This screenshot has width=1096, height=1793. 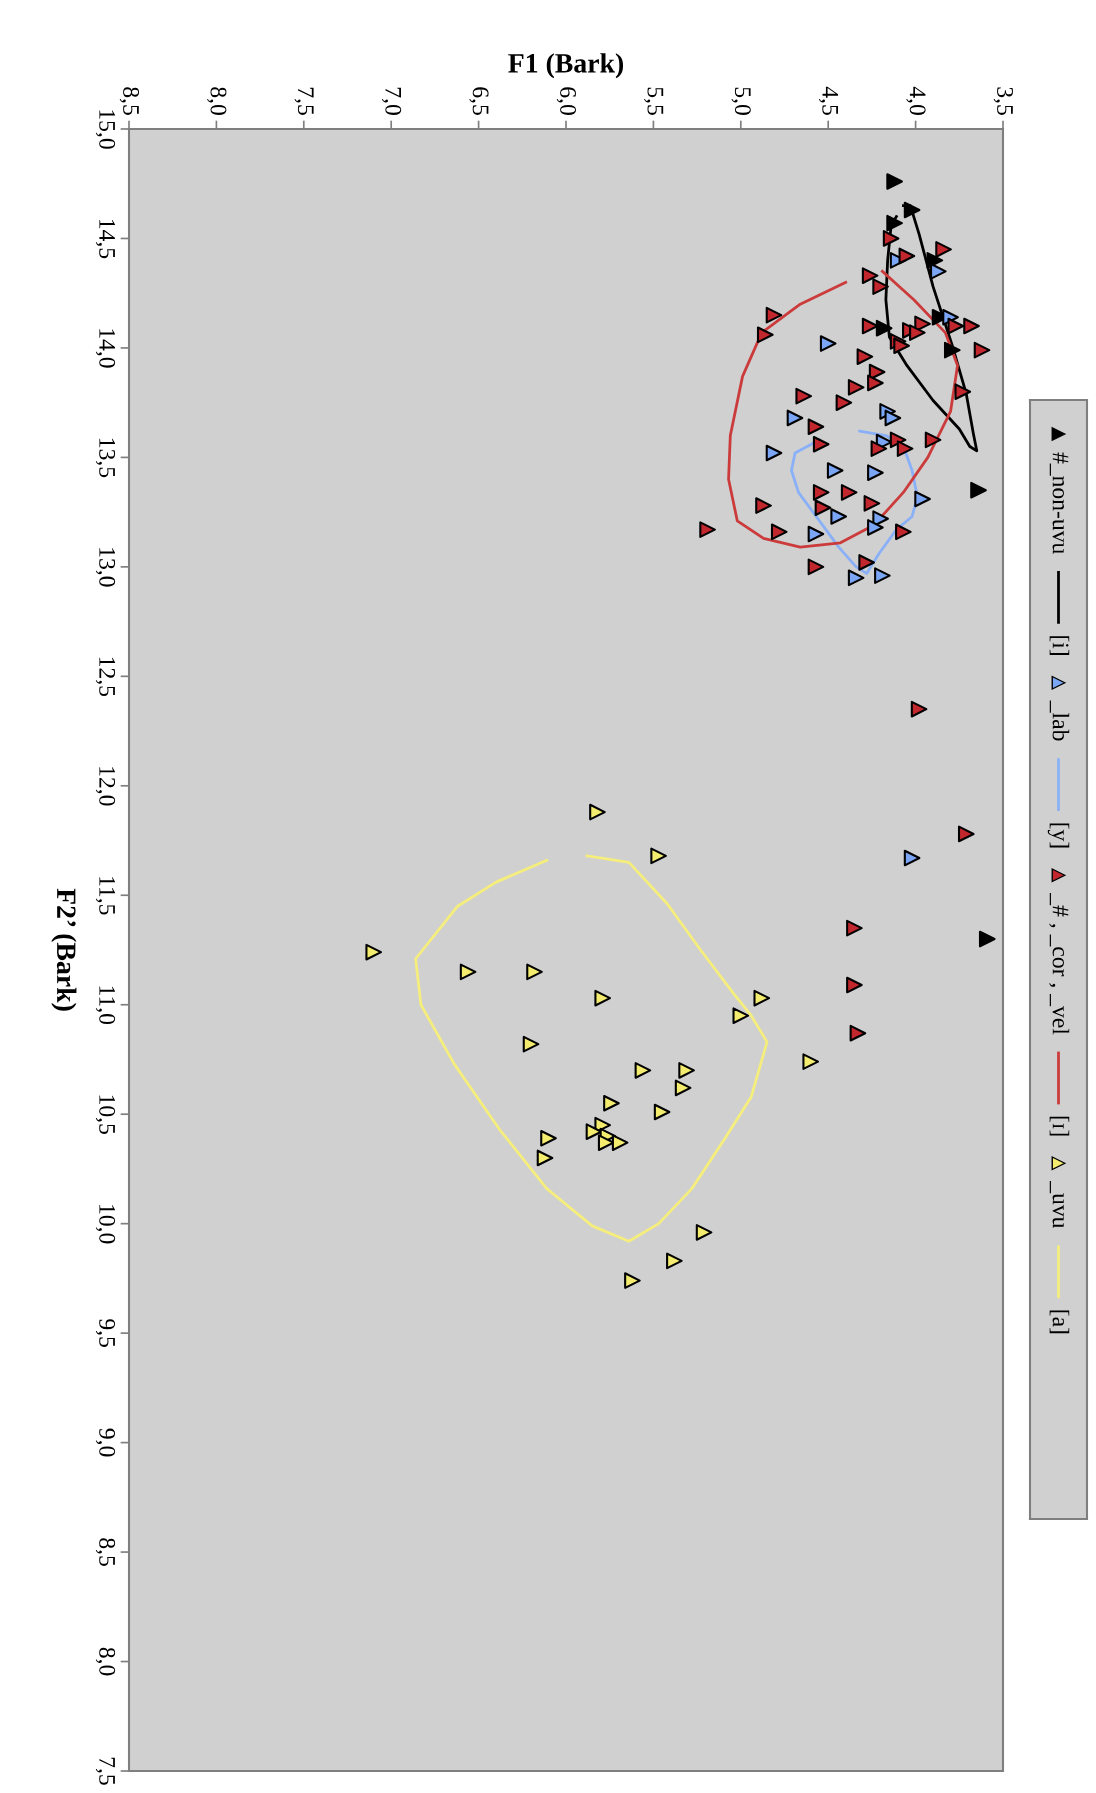 What do you see at coordinates (105, 896) in the screenshot?
I see `y-tick-label: 11,5` at bounding box center [105, 896].